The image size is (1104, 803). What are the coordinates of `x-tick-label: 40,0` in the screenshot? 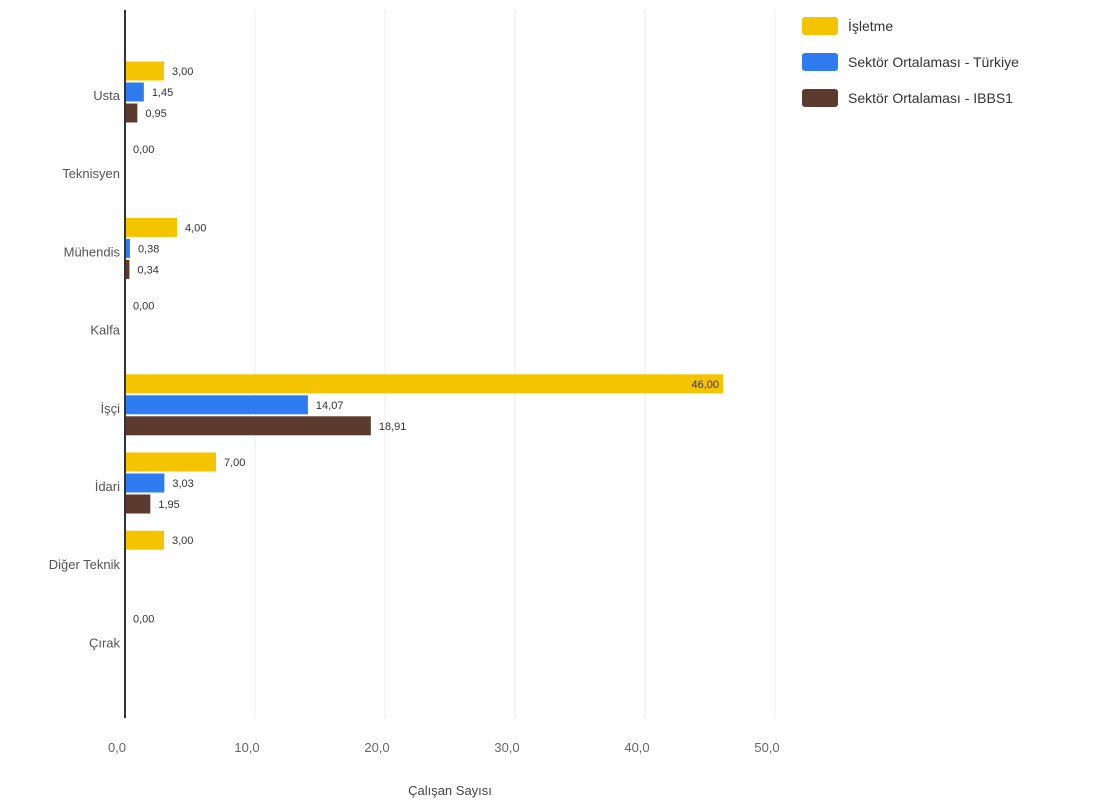 It's located at (636, 747).